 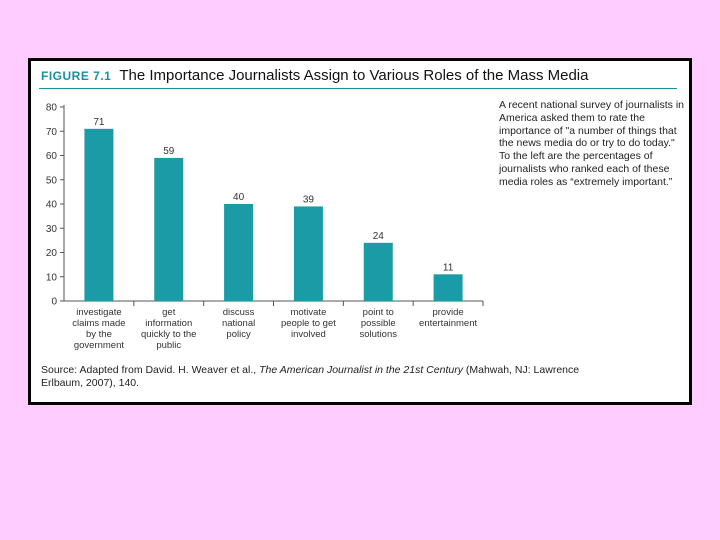 I want to click on category-label-line: by the, so click(x=99, y=334).